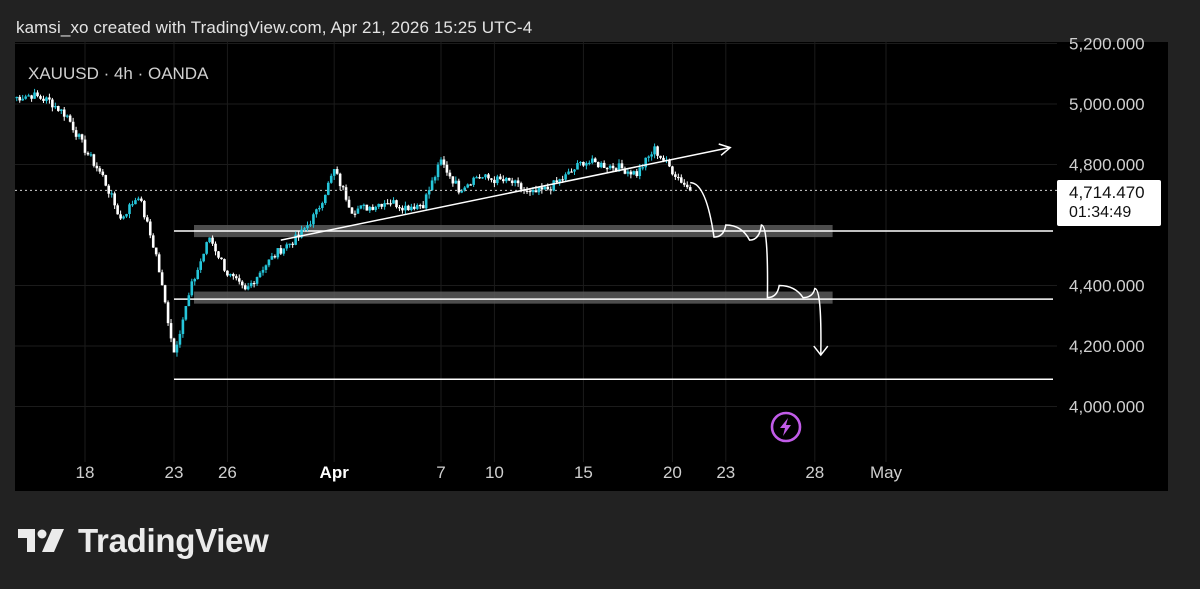  What do you see at coordinates (173, 540) in the screenshot?
I see `brand-name: TradingView` at bounding box center [173, 540].